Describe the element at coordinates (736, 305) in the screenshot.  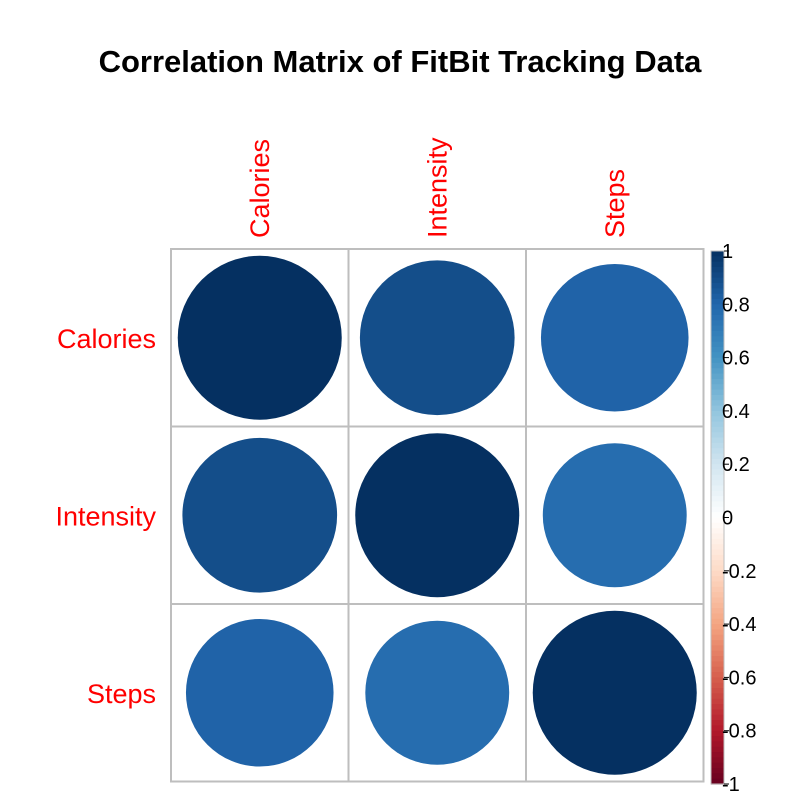
I see `colorbar-tick-label: 0.8` at that location.